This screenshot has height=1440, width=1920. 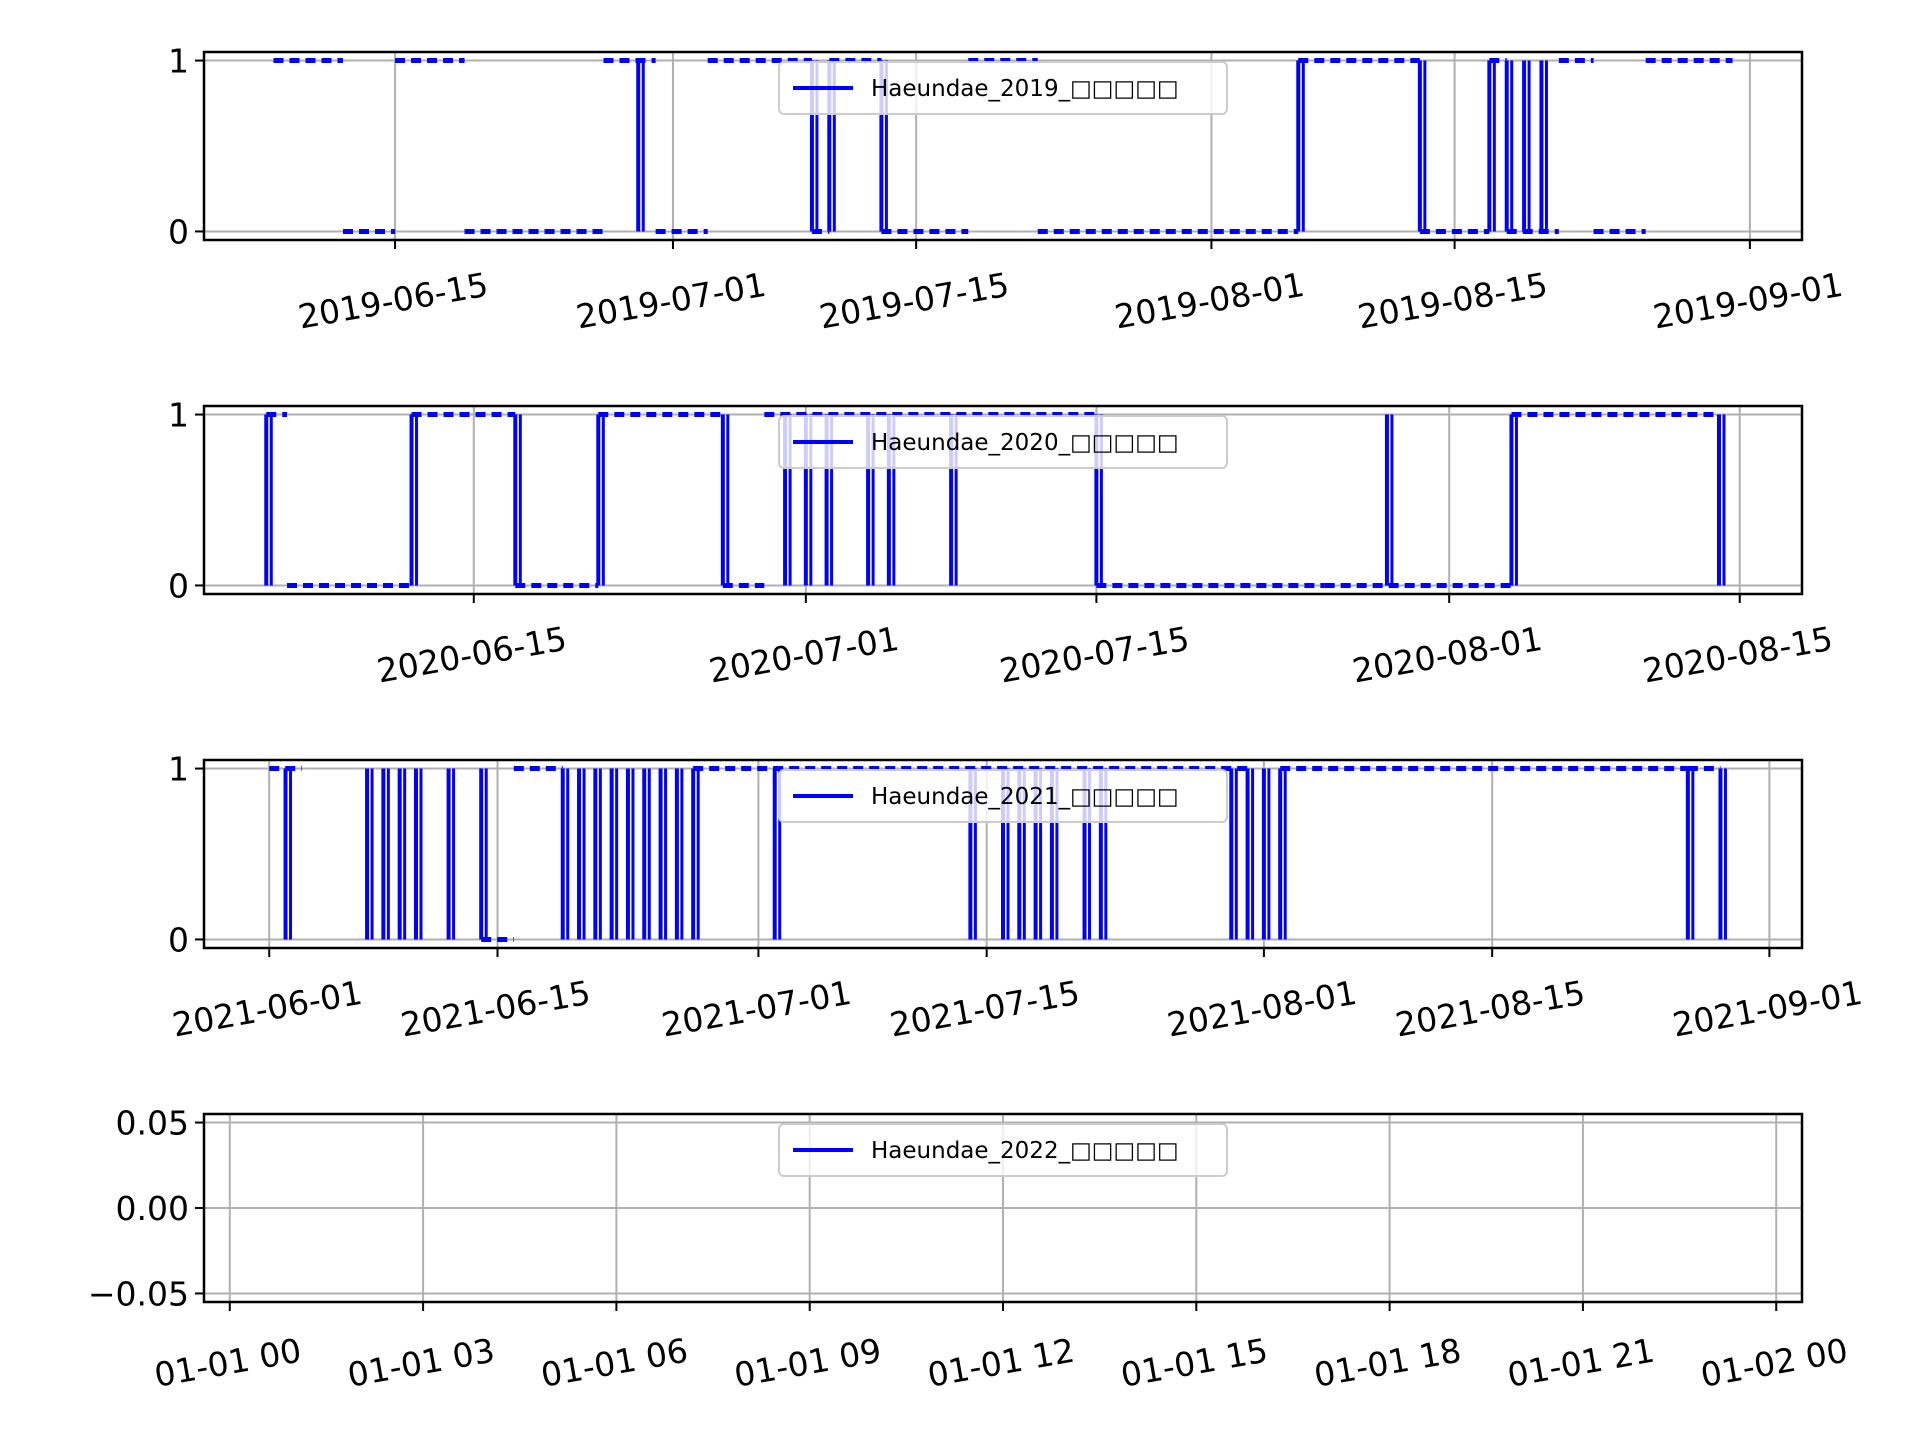 I want to click on x-tick-label: 01-01 03, so click(x=421, y=1363).